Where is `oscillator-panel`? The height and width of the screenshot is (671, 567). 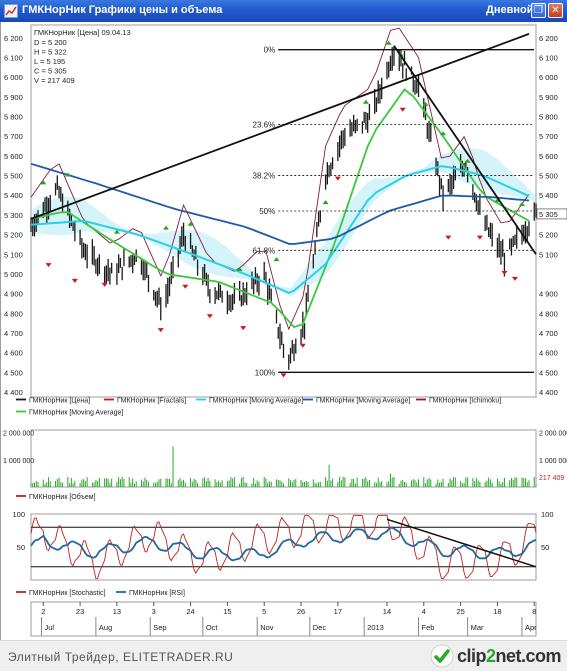 oscillator-panel is located at coordinates (283, 547).